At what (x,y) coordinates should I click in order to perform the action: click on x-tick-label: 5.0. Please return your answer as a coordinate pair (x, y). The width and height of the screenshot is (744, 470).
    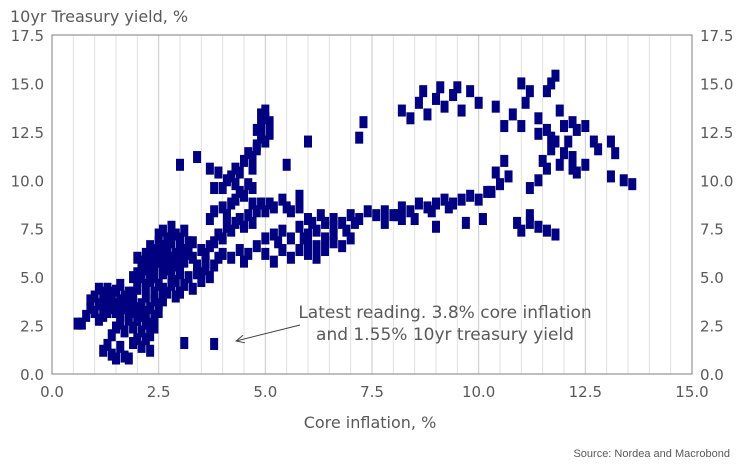
    Looking at the image, I should click on (265, 392).